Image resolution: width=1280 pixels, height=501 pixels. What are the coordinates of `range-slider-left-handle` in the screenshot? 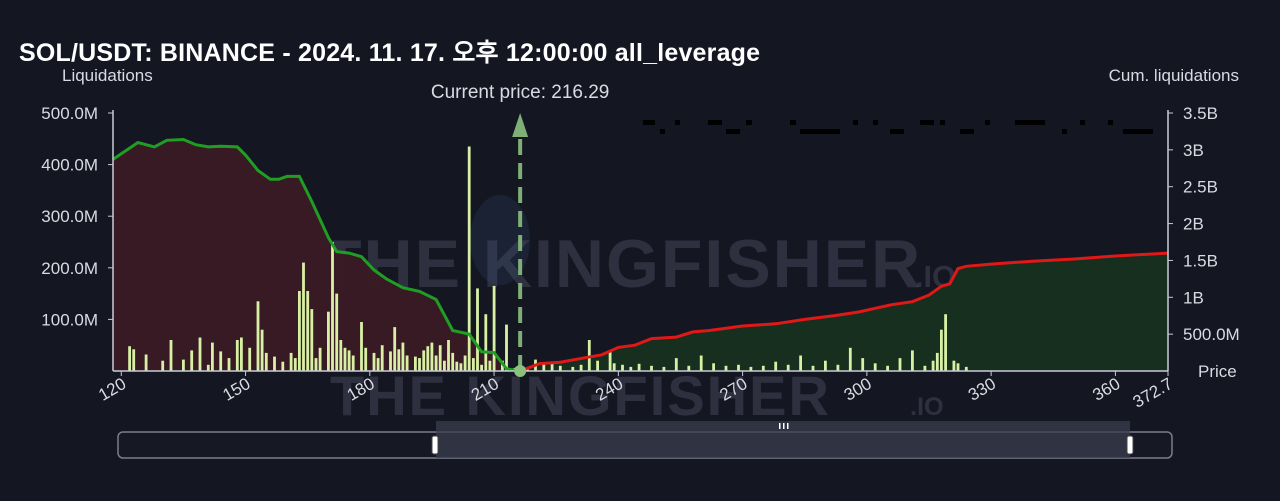 It's located at (435, 445).